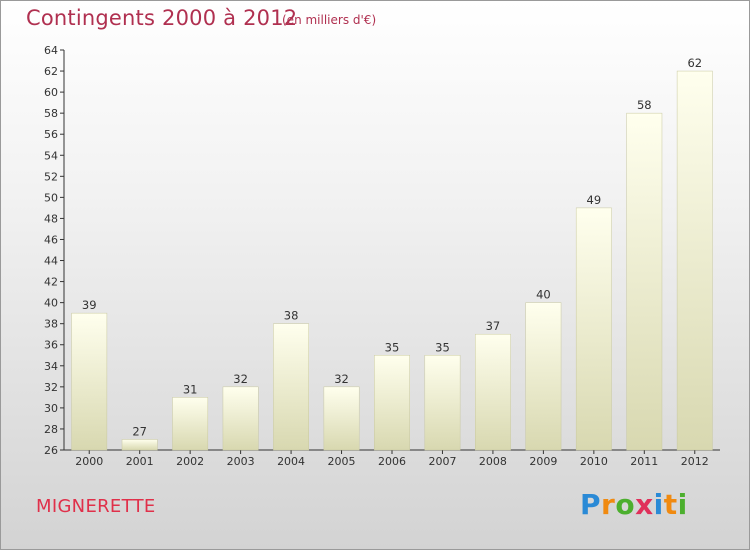 The height and width of the screenshot is (550, 750). I want to click on y-tick-label: 50, so click(51, 197).